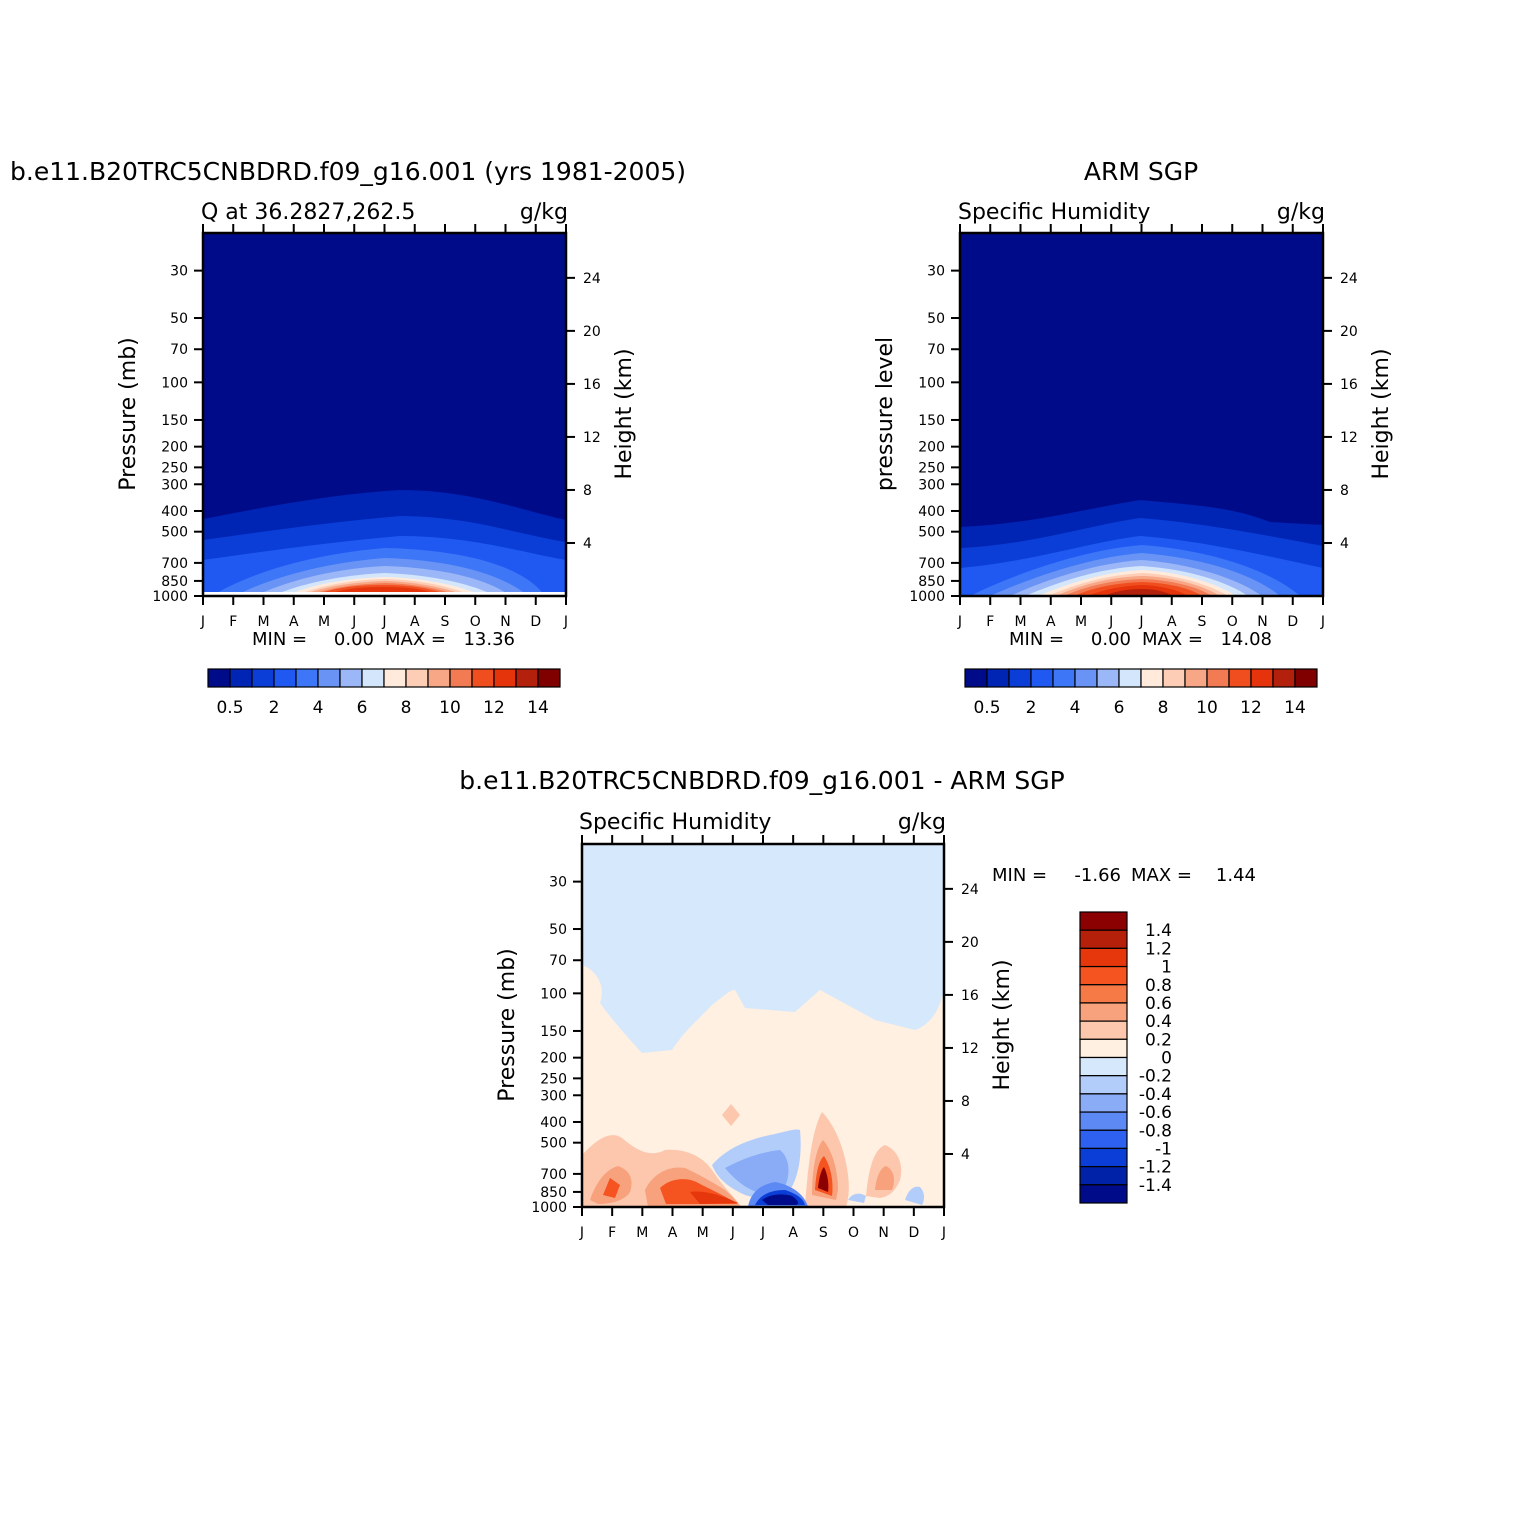  Describe the element at coordinates (450, 708) in the screenshot. I see `colorbar-label: 10` at that location.